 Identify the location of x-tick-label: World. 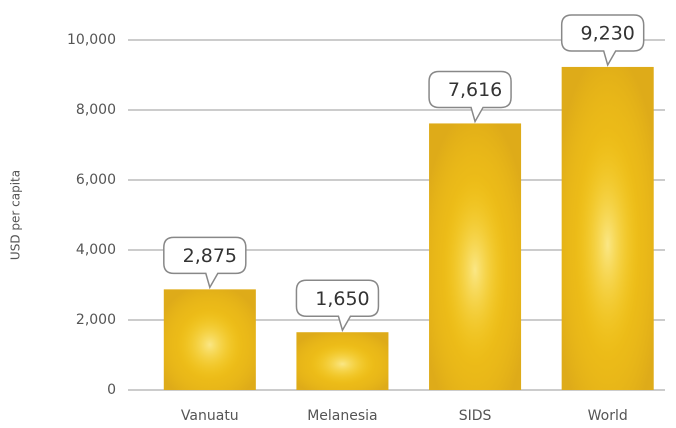
(608, 416).